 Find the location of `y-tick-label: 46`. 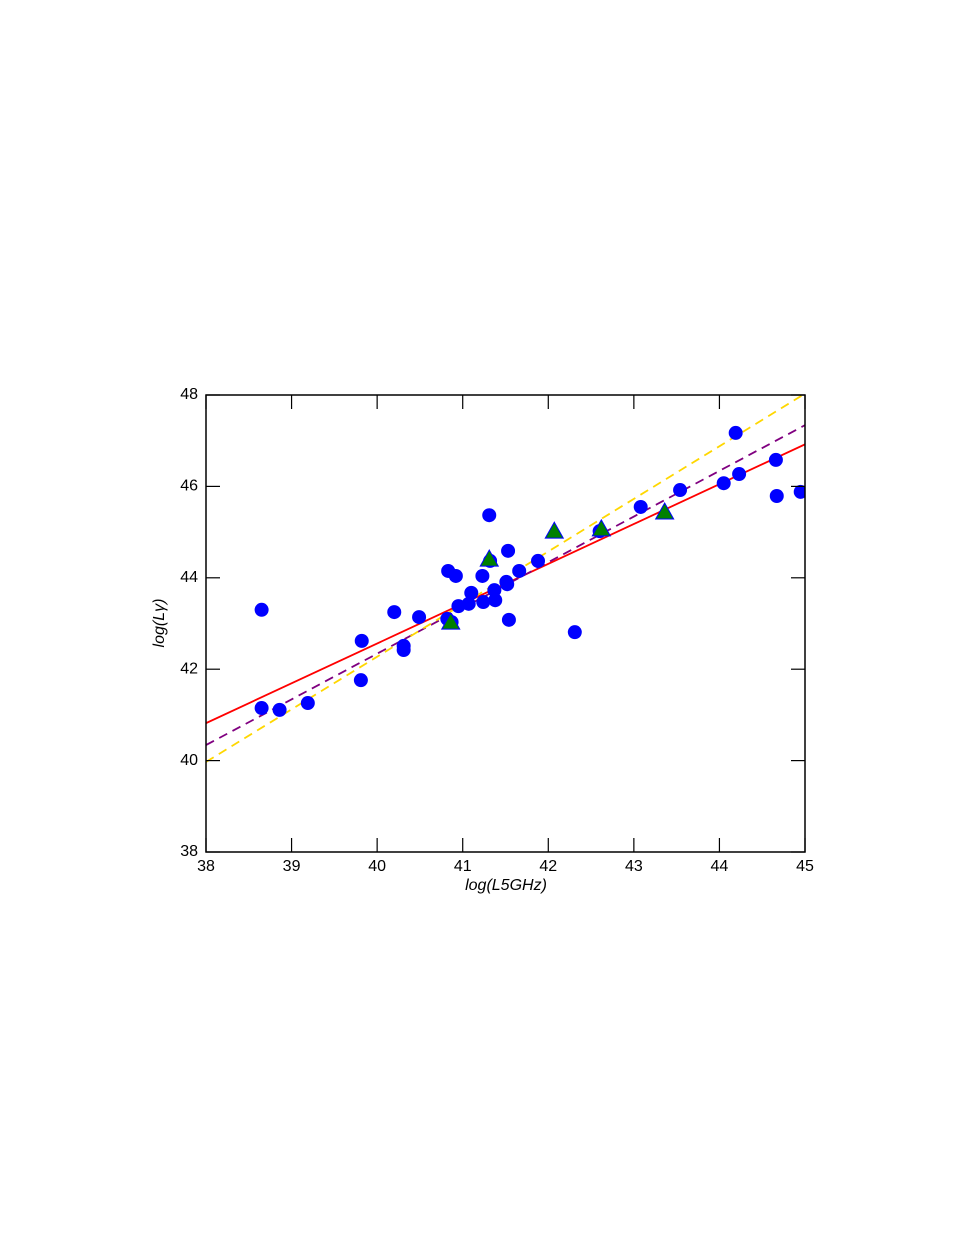

y-tick-label: 46 is located at coordinates (189, 486).